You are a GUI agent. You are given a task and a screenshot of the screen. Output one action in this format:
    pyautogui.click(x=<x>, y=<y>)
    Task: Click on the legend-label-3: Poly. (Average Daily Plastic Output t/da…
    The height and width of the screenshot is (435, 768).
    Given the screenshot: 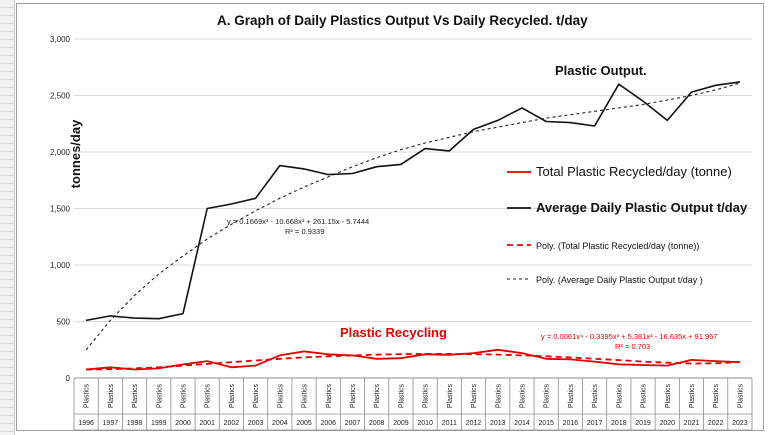 What is the action you would take?
    pyautogui.click(x=619, y=280)
    